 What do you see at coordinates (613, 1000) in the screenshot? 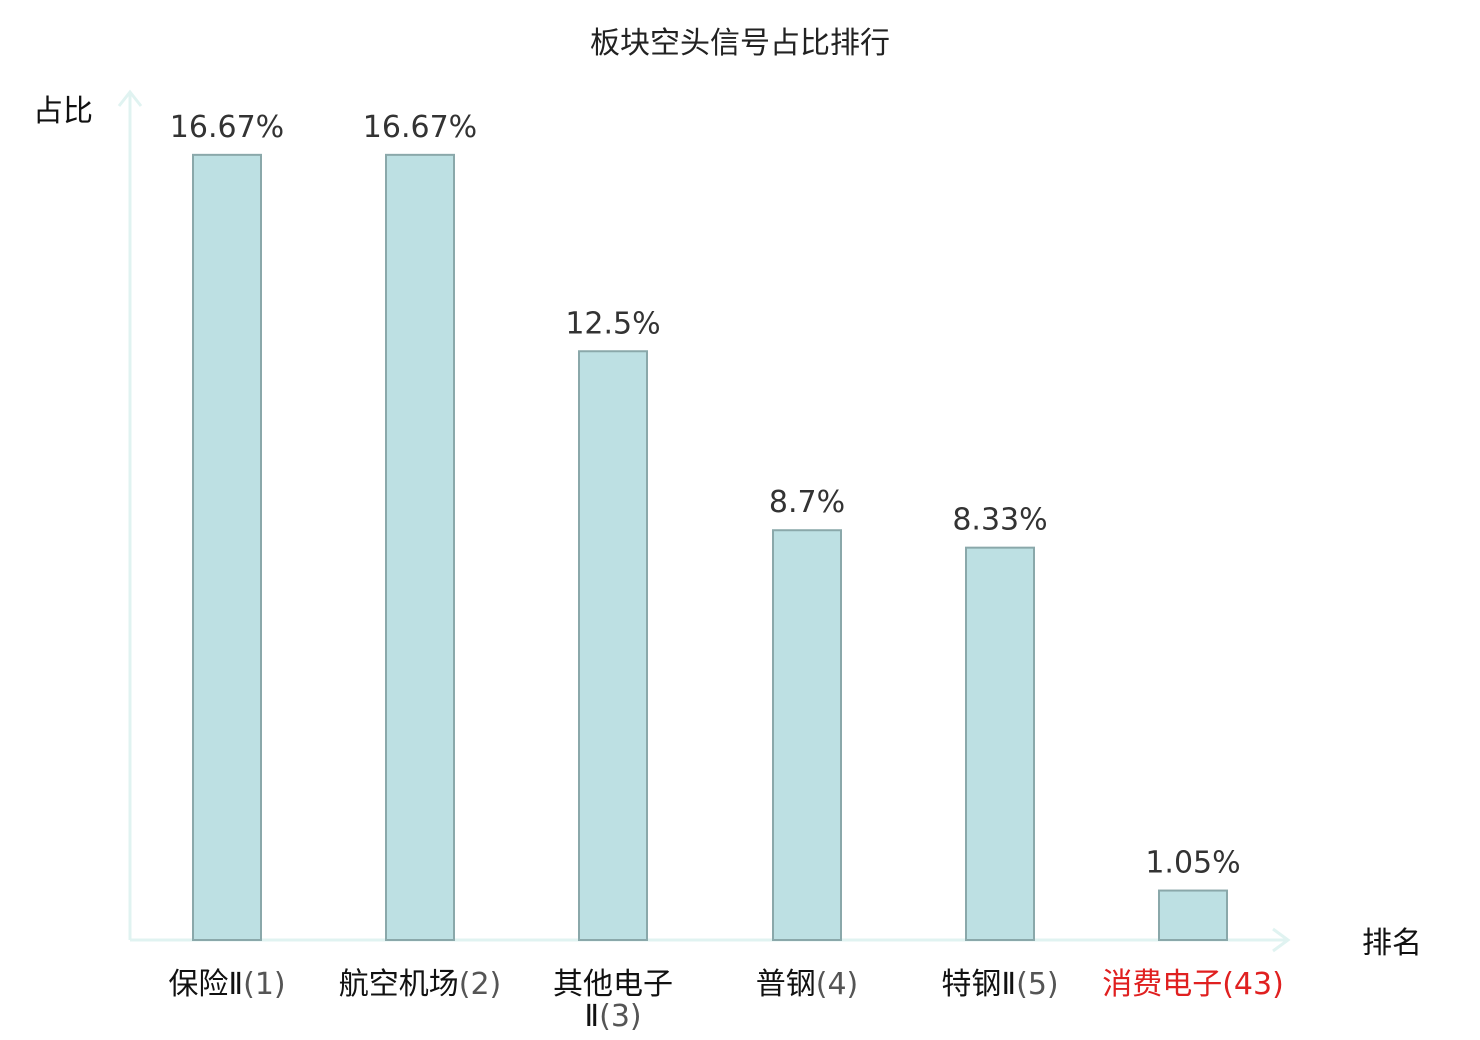
I see `x-tick-label: 其他电子 Ⅱ(3)` at bounding box center [613, 1000].